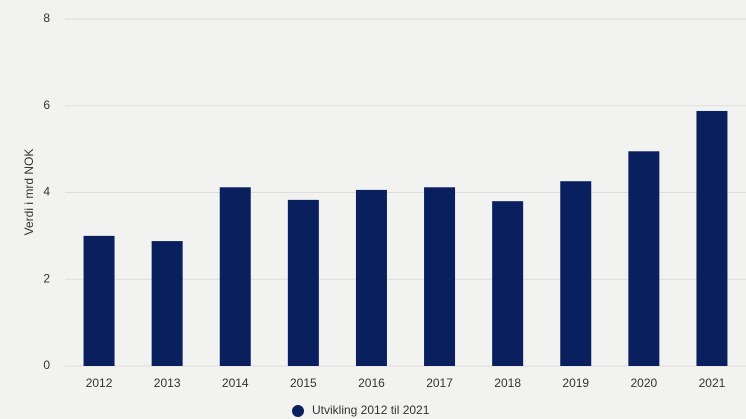 This screenshot has width=746, height=419. Describe the element at coordinates (643, 383) in the screenshot. I see `x-tick-label: 2020` at that location.